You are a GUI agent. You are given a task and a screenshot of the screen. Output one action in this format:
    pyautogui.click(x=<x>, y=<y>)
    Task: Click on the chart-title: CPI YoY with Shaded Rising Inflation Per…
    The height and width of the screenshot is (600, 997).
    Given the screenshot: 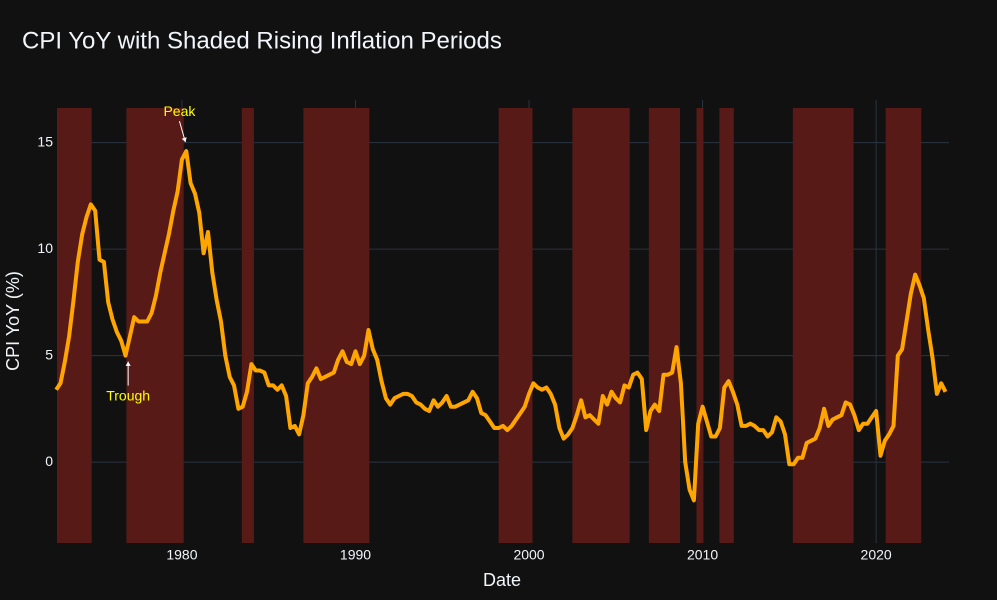 What is the action you would take?
    pyautogui.click(x=262, y=40)
    